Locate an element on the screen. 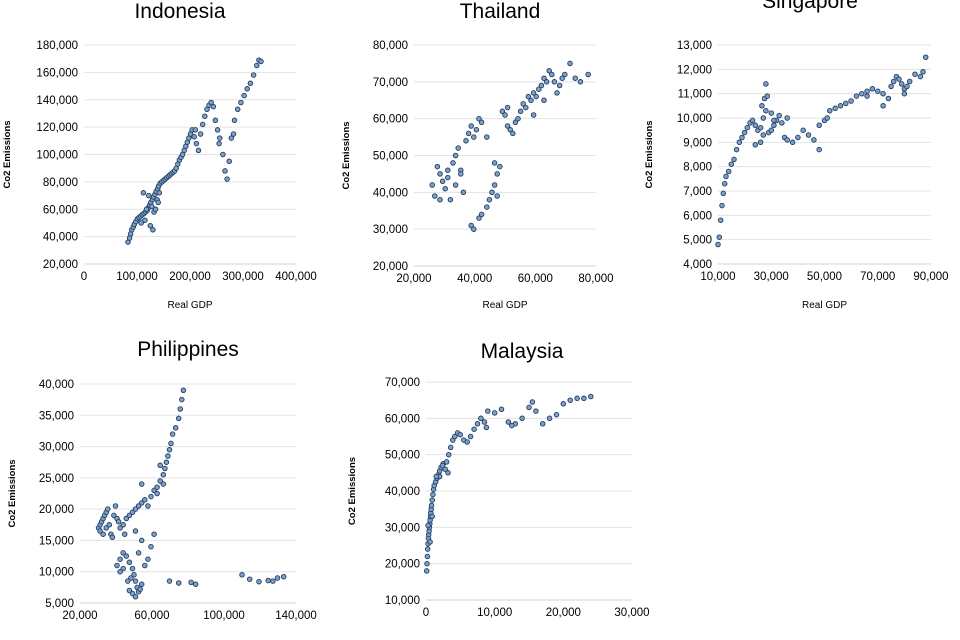 The width and height of the screenshot is (960, 640). x-tick-label: 60,000 is located at coordinates (535, 279).